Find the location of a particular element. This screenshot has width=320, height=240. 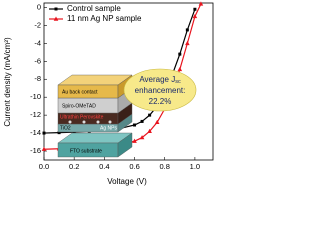

x-tick-label: 0.0 is located at coordinates (44, 166).